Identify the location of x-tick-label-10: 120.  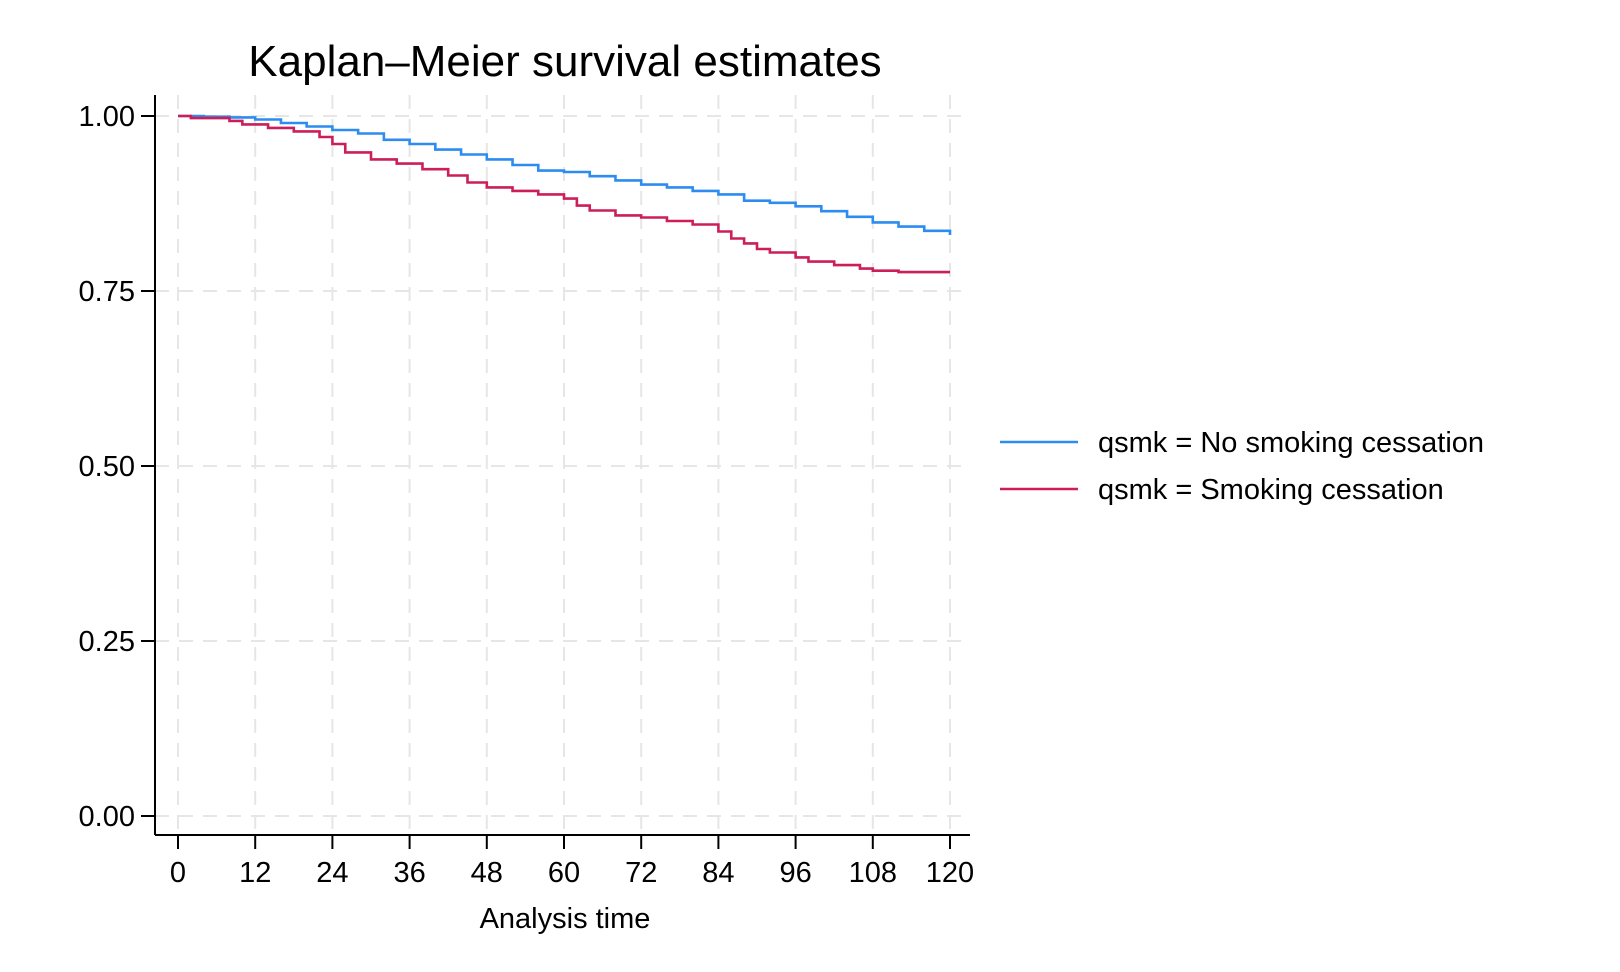
(950, 873).